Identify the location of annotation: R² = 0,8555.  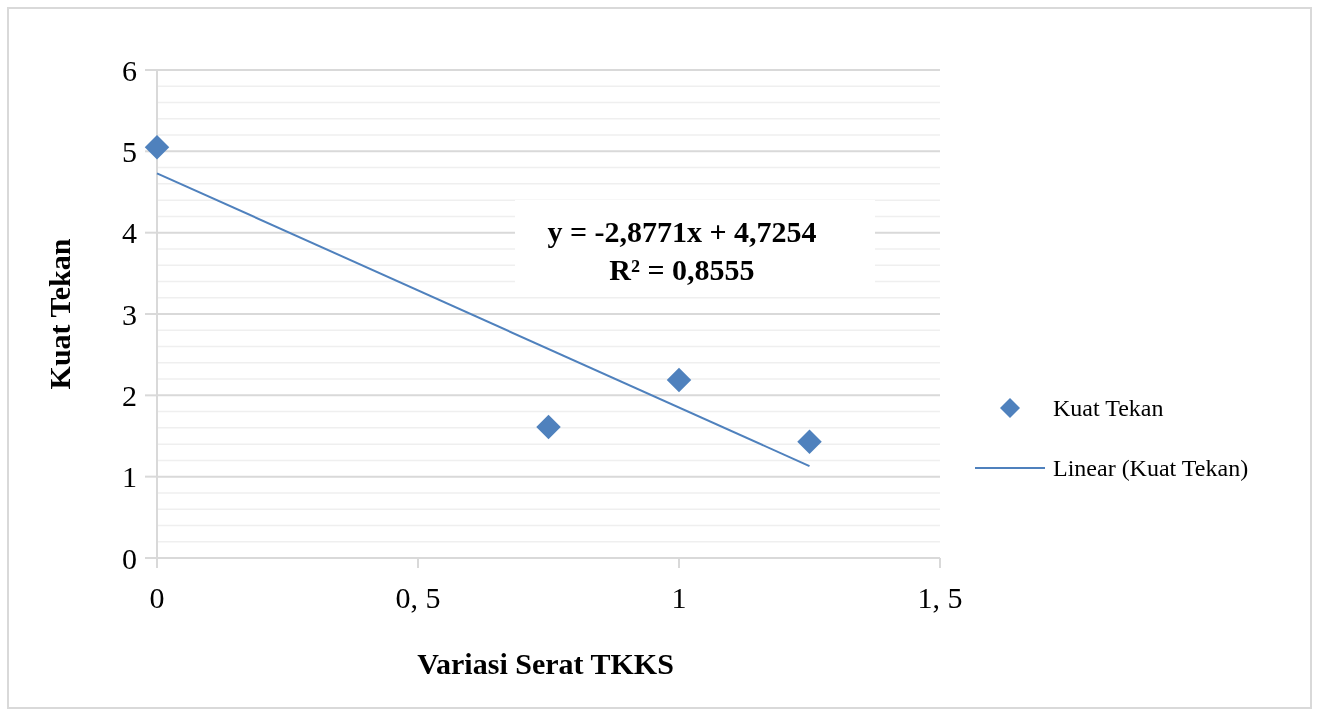
(682, 269).